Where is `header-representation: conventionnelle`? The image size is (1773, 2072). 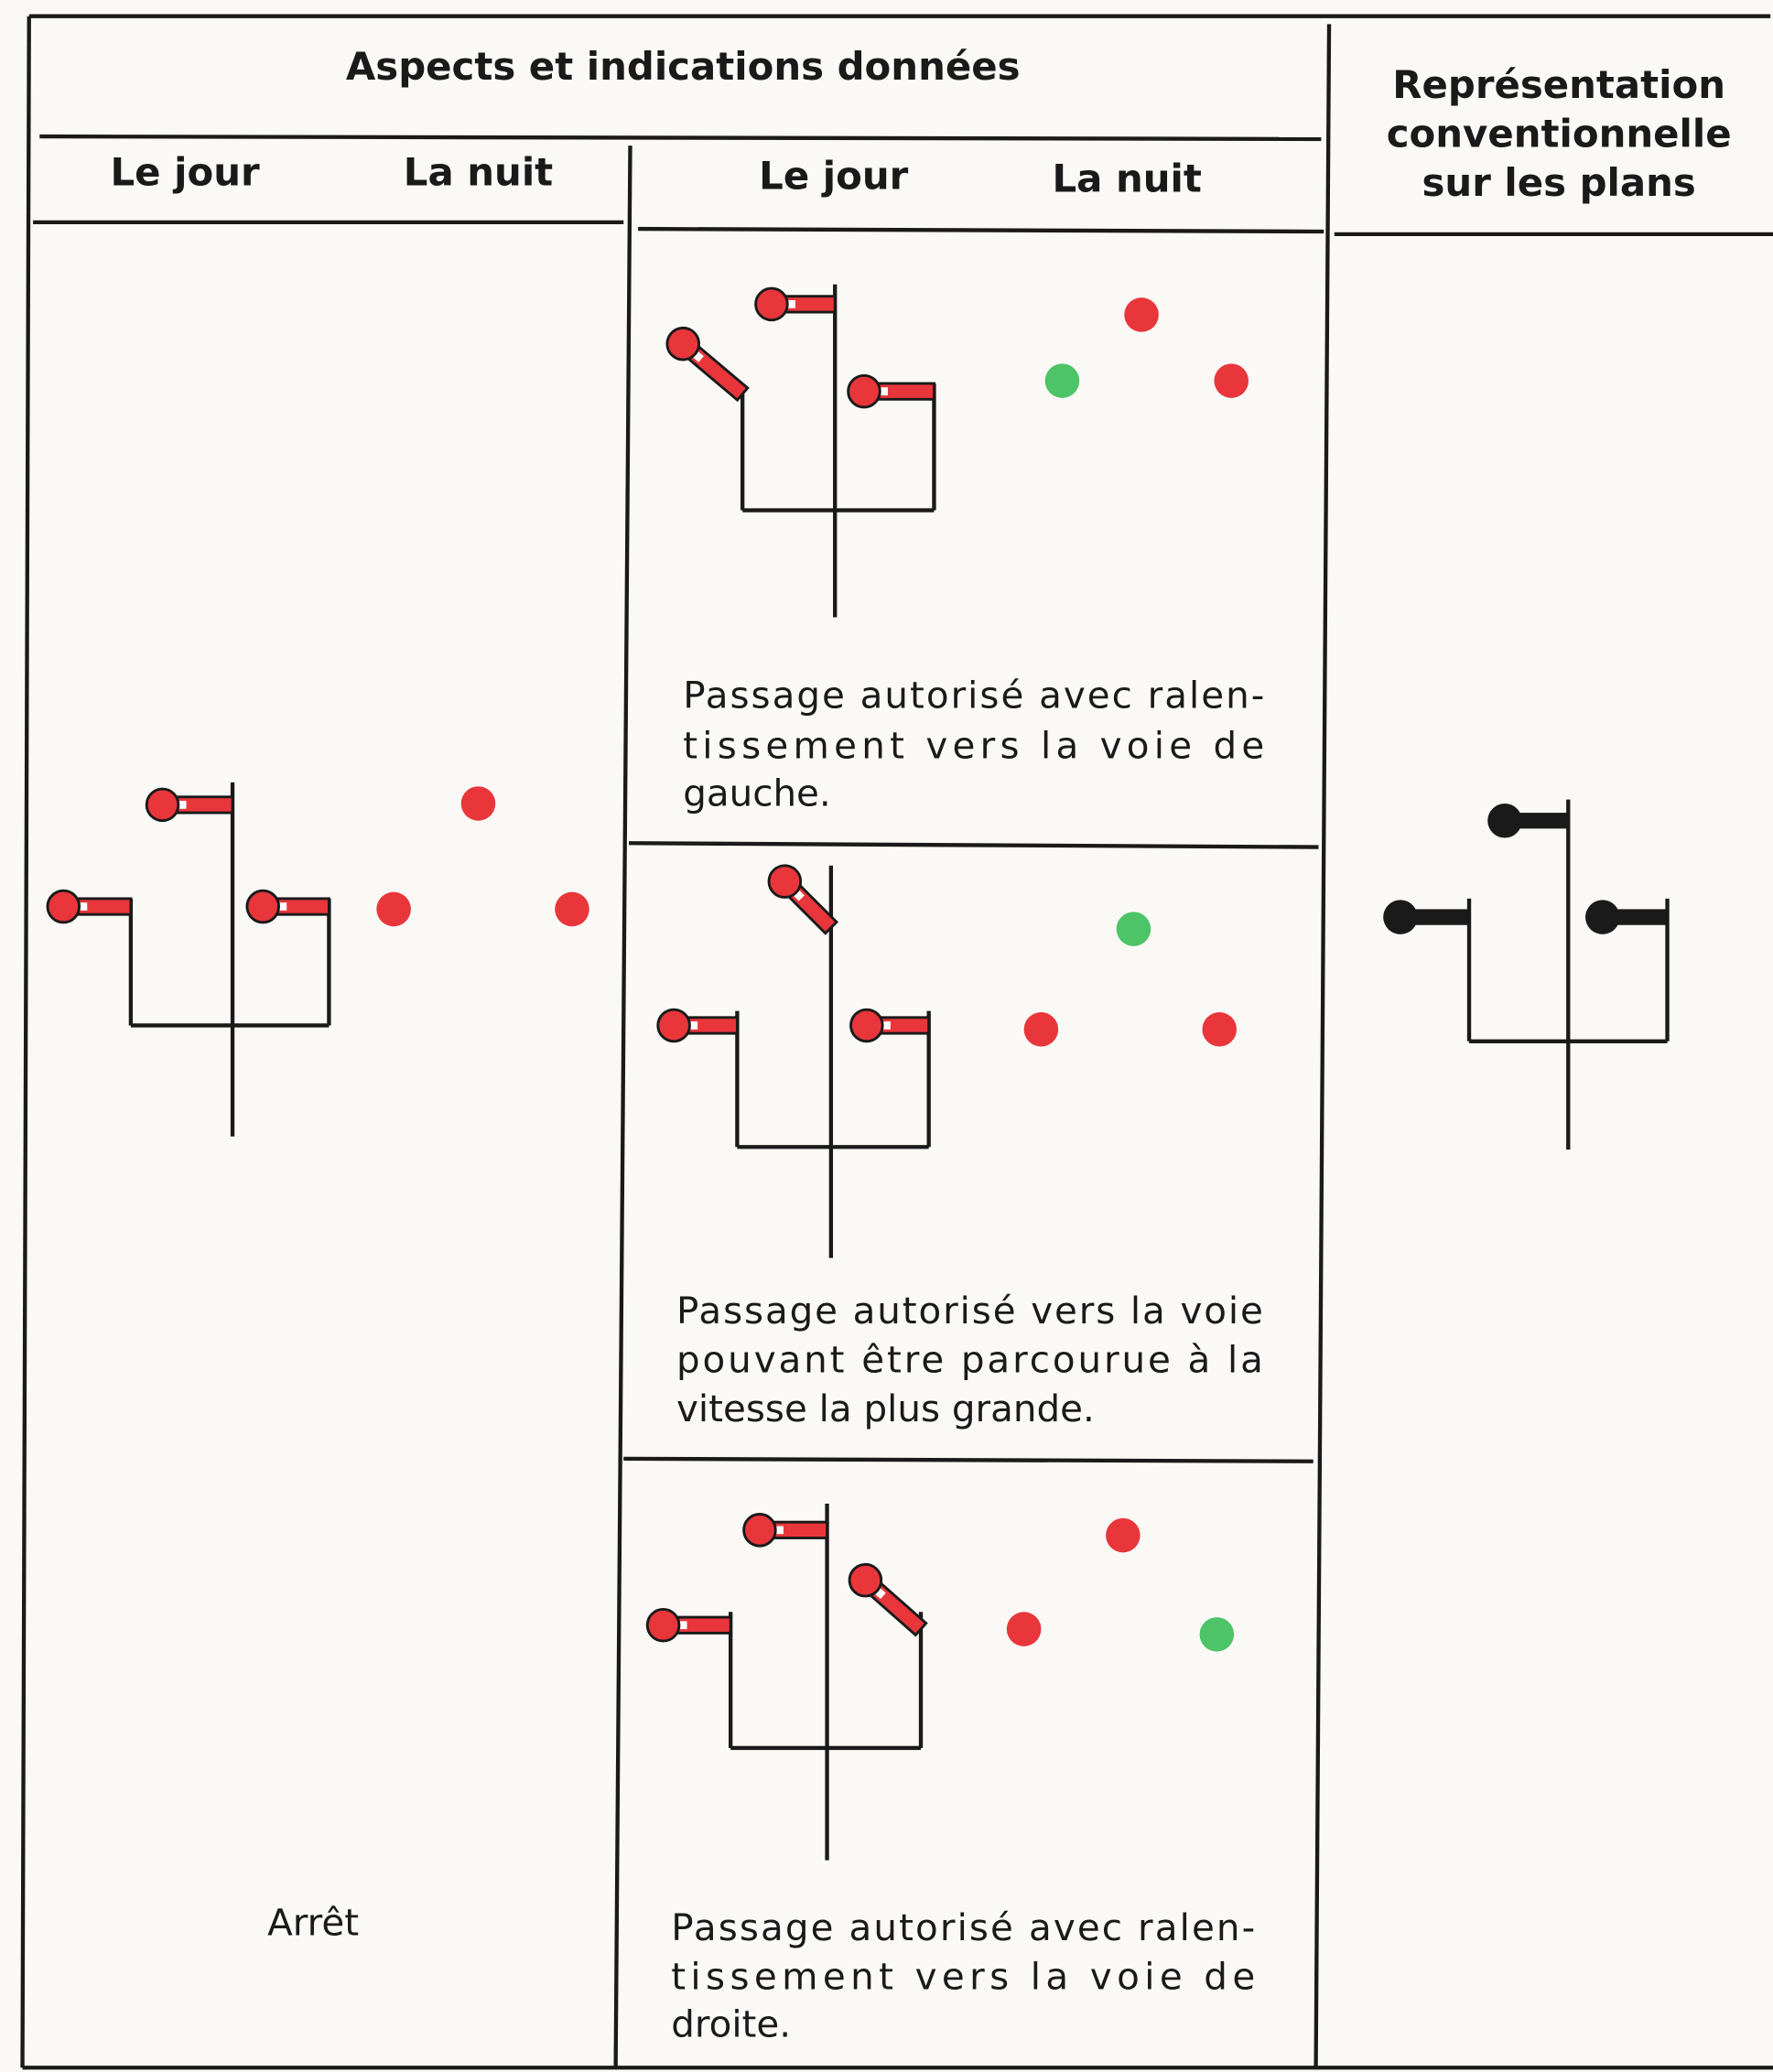
header-representation: conventionnelle is located at coordinates (1559, 134).